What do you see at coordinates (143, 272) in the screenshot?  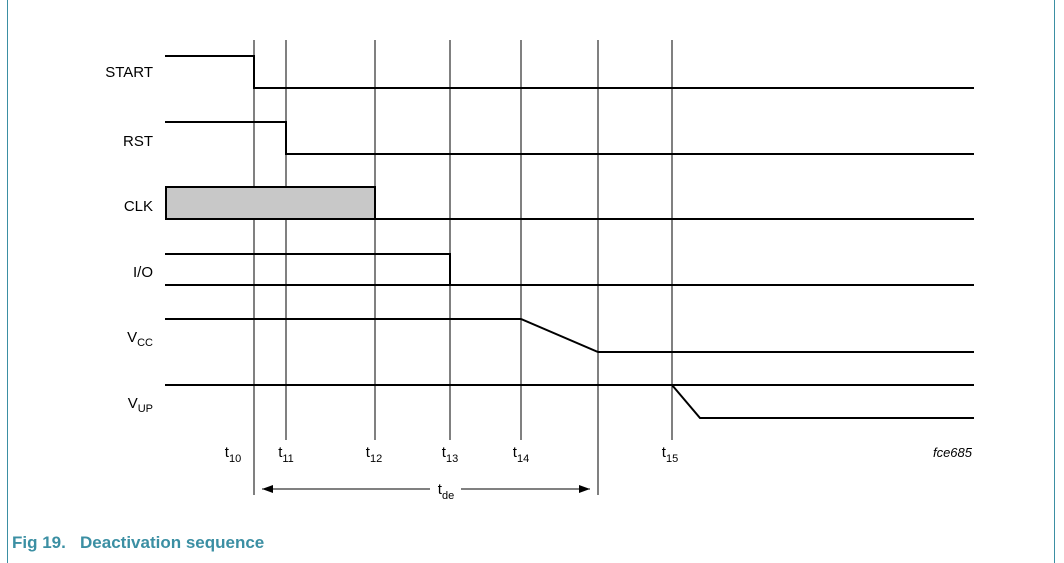 I see `signal-label-io: I/O` at bounding box center [143, 272].